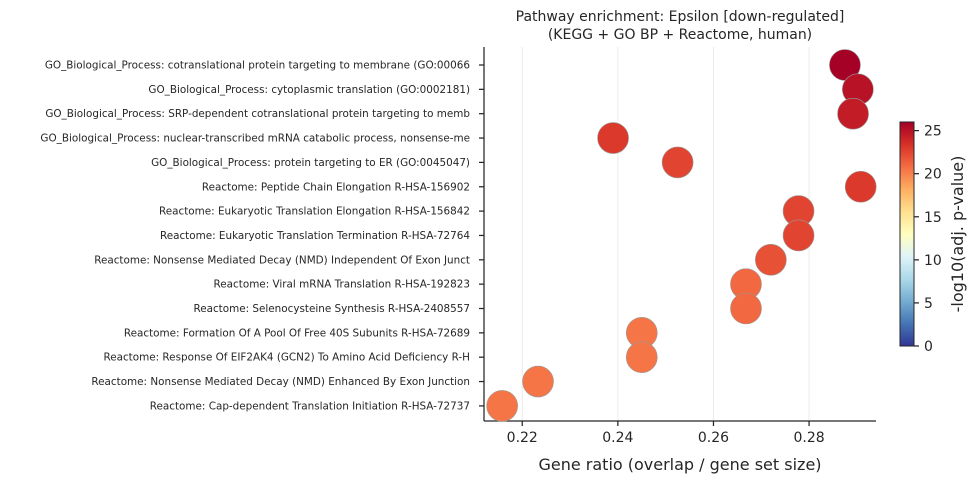  Describe the element at coordinates (933, 132) in the screenshot. I see `colorbar-tick-label: 25` at that location.